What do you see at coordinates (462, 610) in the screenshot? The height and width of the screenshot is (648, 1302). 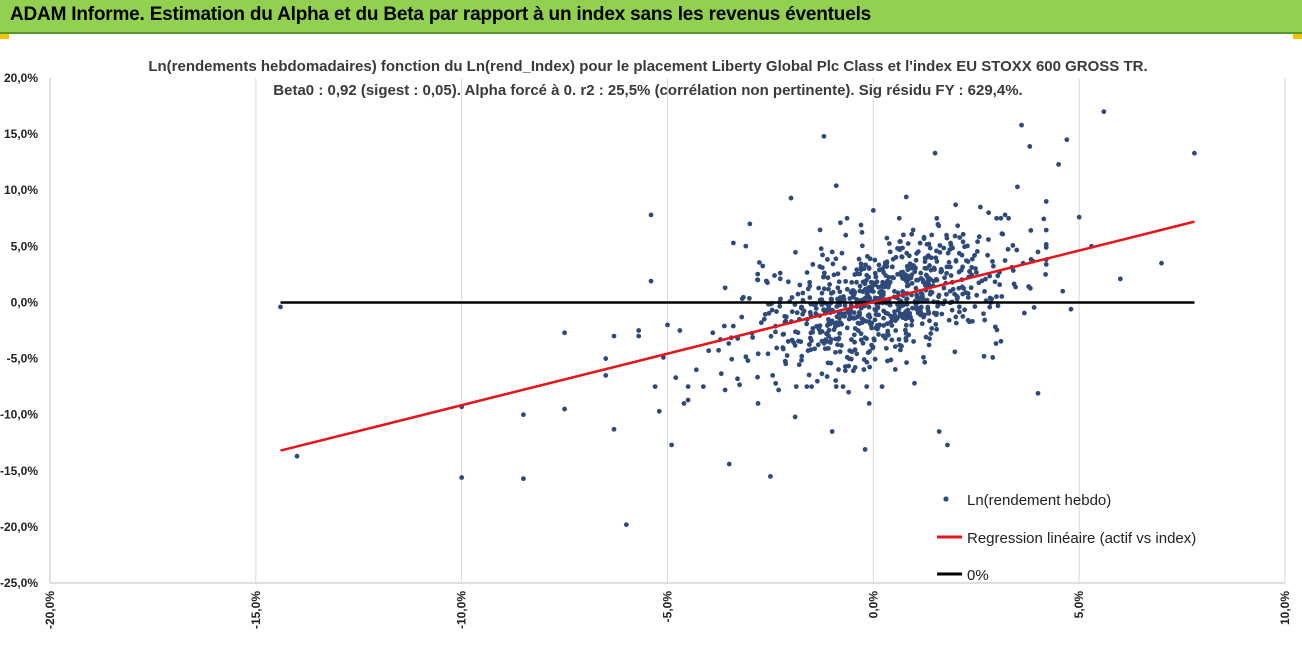 I see `x-tick-label: -10,0%` at bounding box center [462, 610].